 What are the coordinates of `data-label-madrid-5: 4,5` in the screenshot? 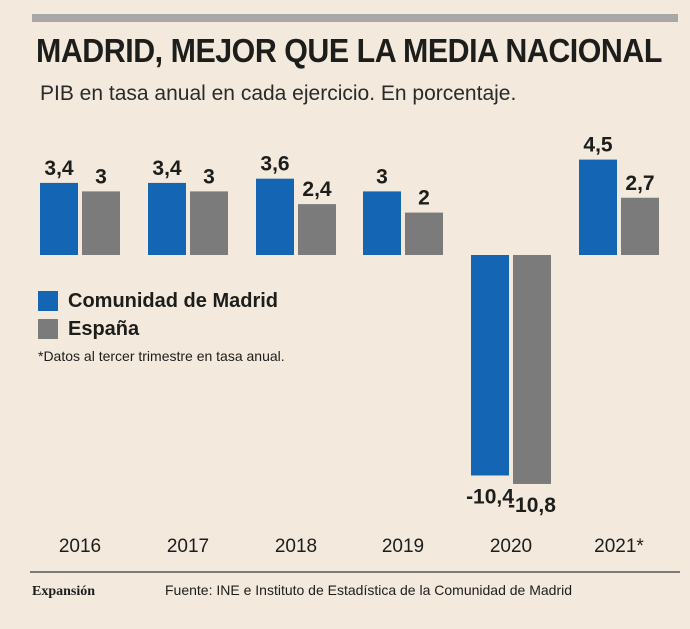 It's located at (598, 145).